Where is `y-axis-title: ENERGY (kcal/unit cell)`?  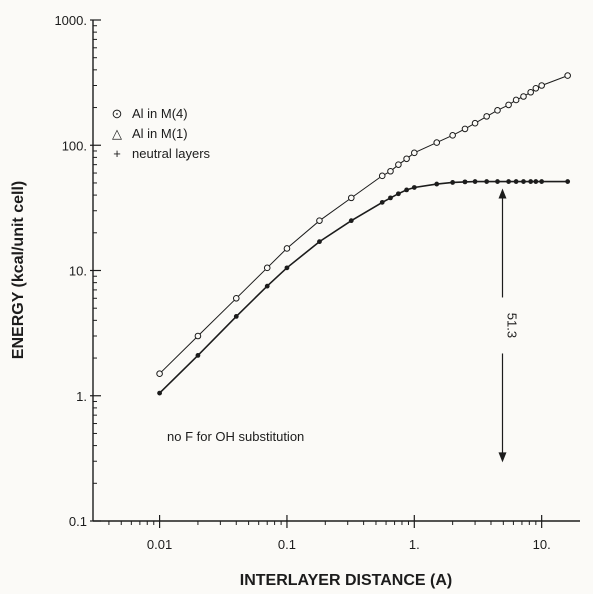 y-axis-title: ENERGY (kcal/unit cell) is located at coordinates (18, 270).